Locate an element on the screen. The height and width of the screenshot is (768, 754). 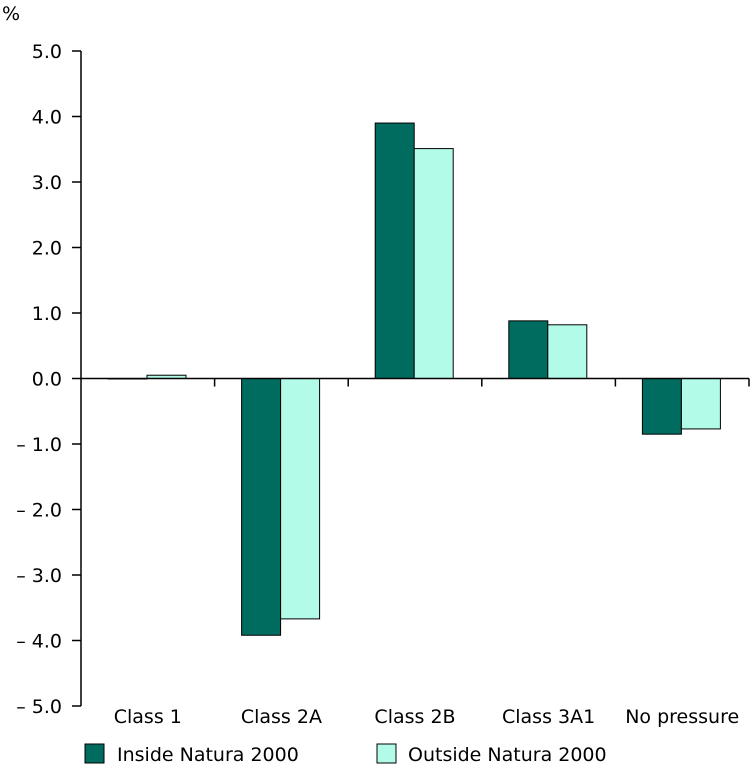
y-unit-label: % is located at coordinates (11, 14).